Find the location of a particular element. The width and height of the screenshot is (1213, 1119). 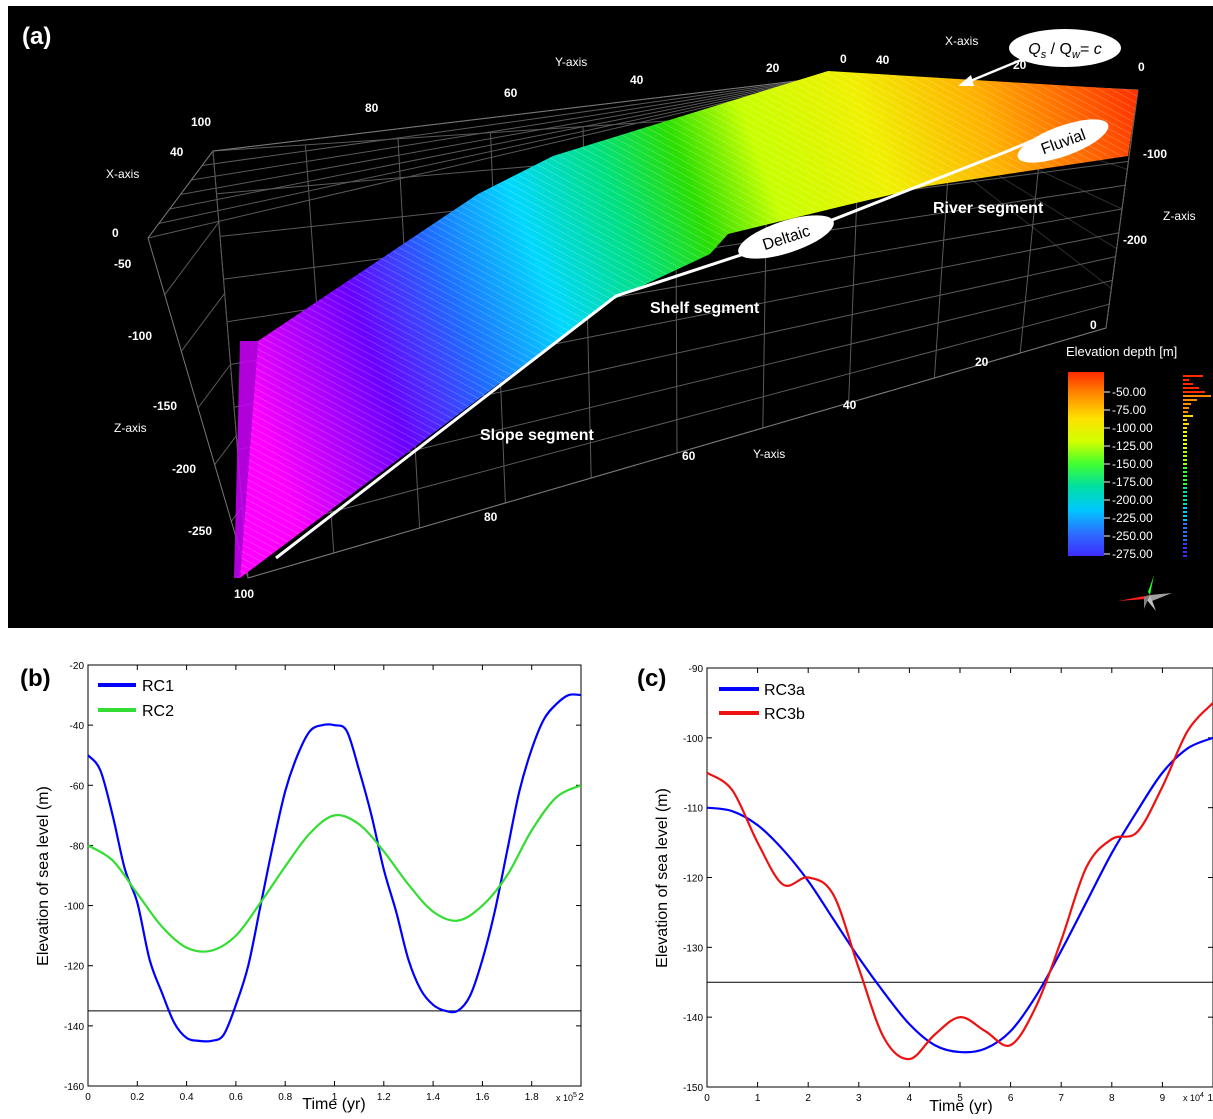

tick-x-top-0: 0 is located at coordinates (1141, 67).